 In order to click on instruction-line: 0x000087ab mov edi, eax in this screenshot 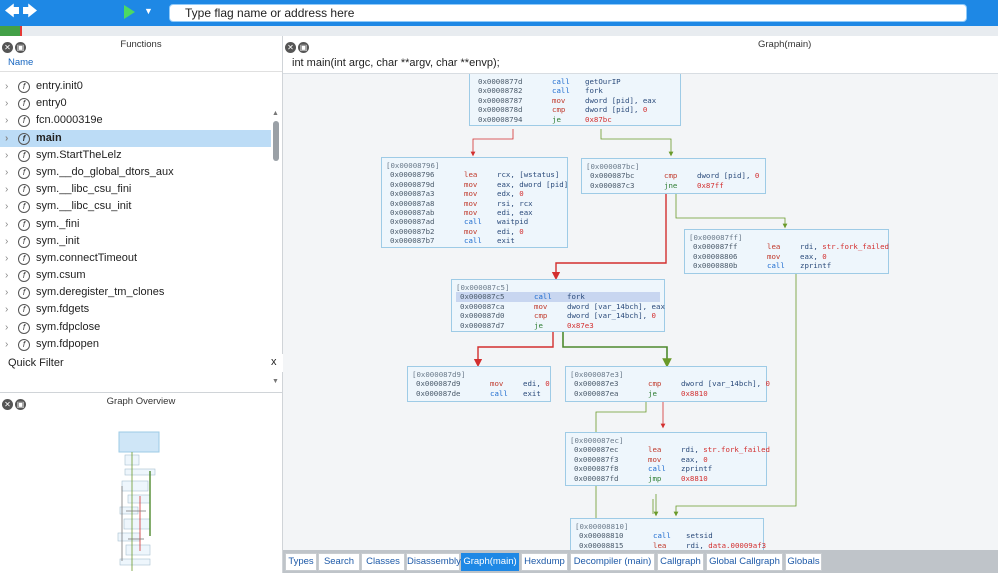, I will do `click(474, 212)`.